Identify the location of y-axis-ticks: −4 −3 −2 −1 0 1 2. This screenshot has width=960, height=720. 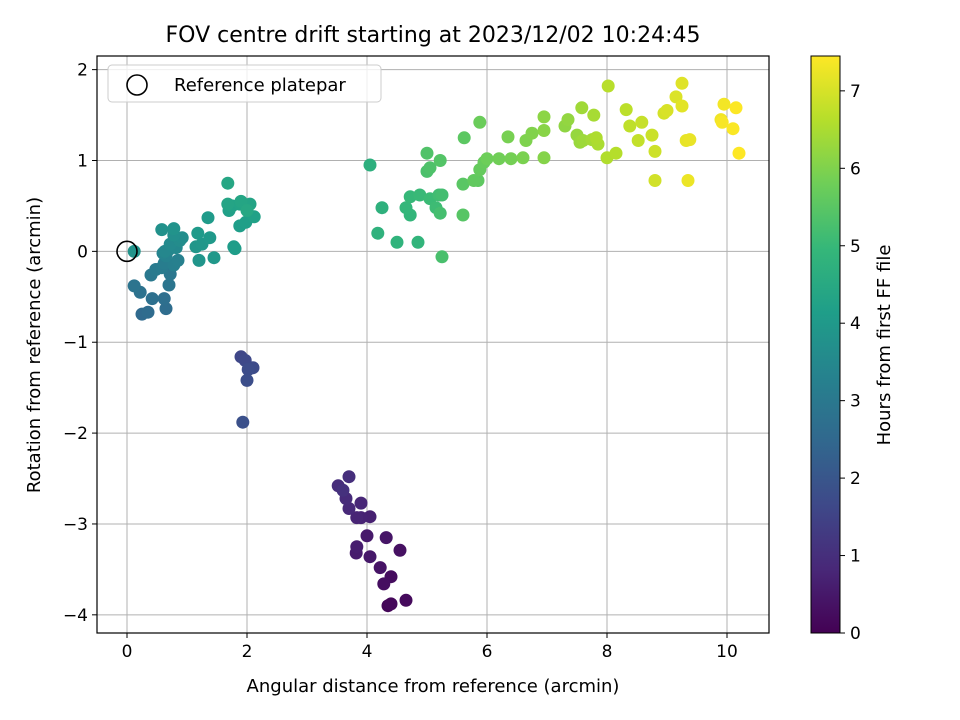
(80, 343).